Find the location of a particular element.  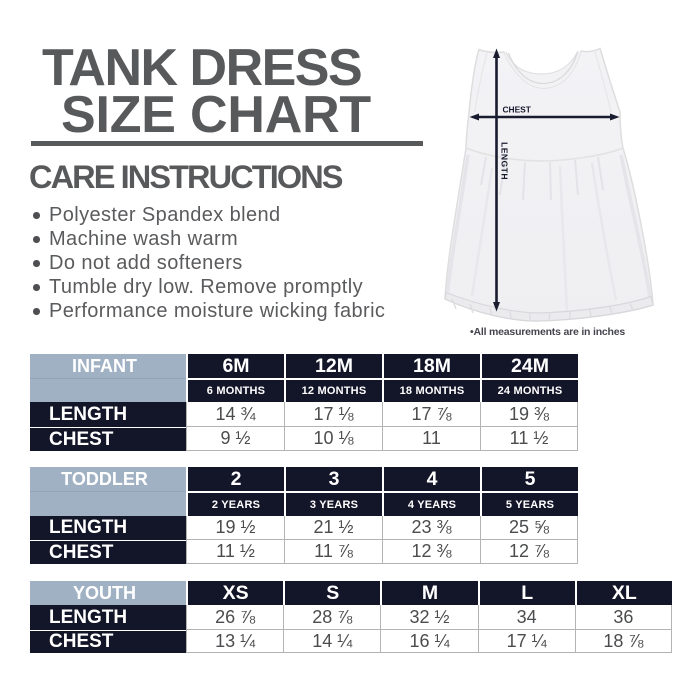

svg-text: CHEST is located at coordinates (517, 110).